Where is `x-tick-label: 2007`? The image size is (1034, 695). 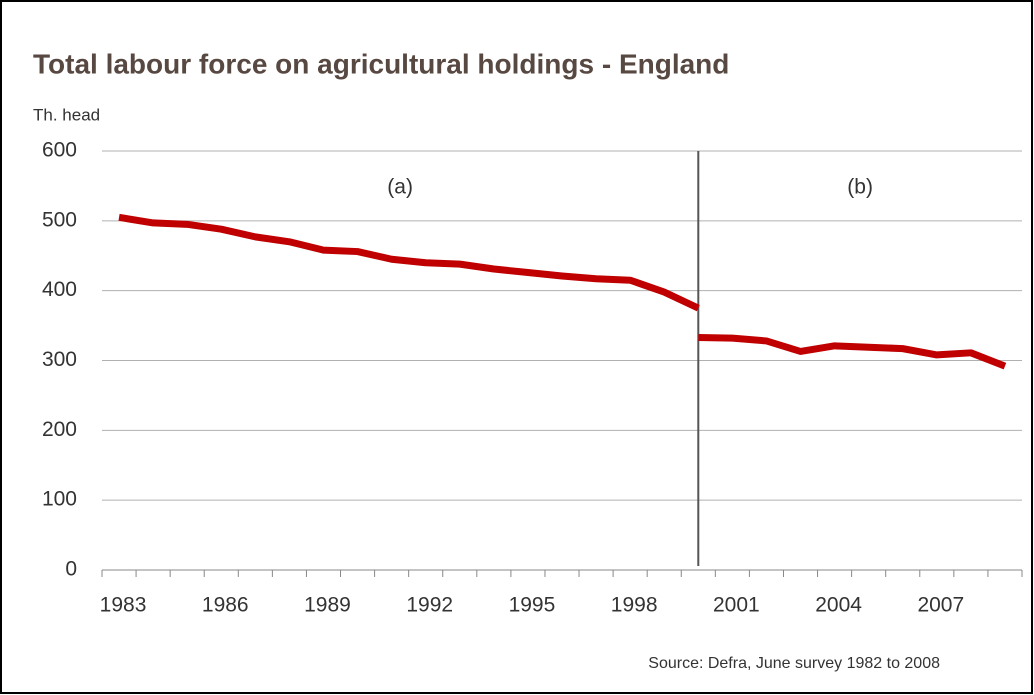
x-tick-label: 2007 is located at coordinates (940, 605).